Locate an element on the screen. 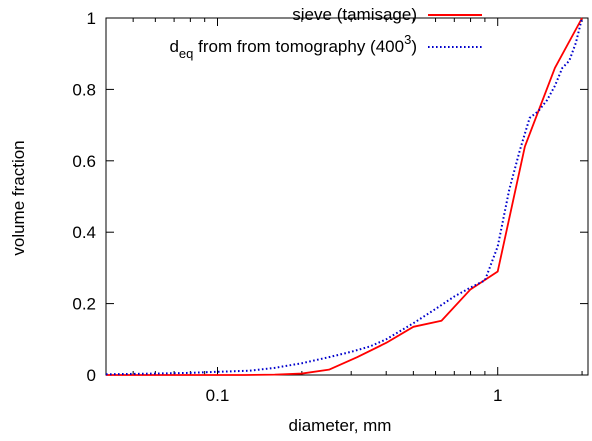 The width and height of the screenshot is (592, 441). y-tick-label: 0.4 is located at coordinates (84, 232).